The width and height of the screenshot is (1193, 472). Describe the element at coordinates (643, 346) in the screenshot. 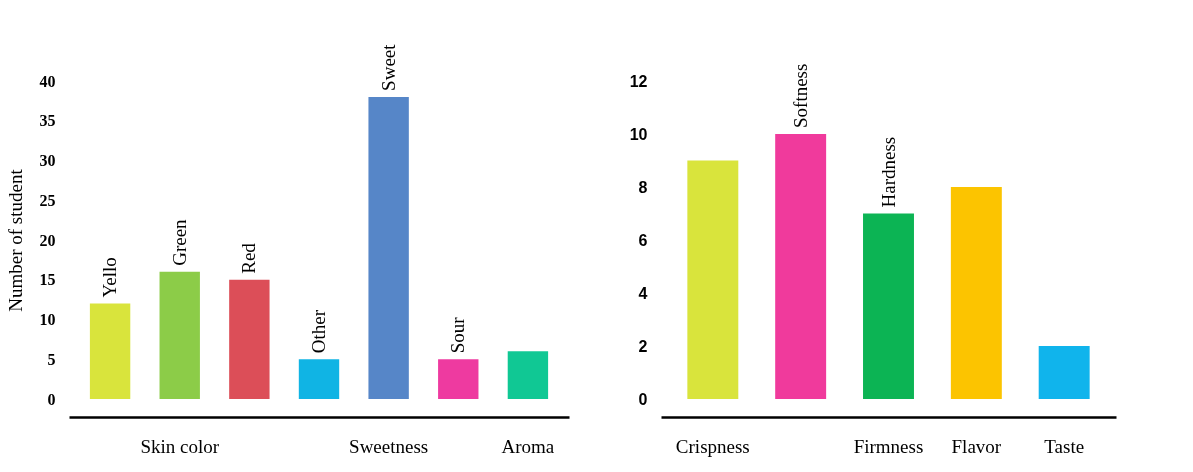

I see `y-tick-label: 2` at that location.